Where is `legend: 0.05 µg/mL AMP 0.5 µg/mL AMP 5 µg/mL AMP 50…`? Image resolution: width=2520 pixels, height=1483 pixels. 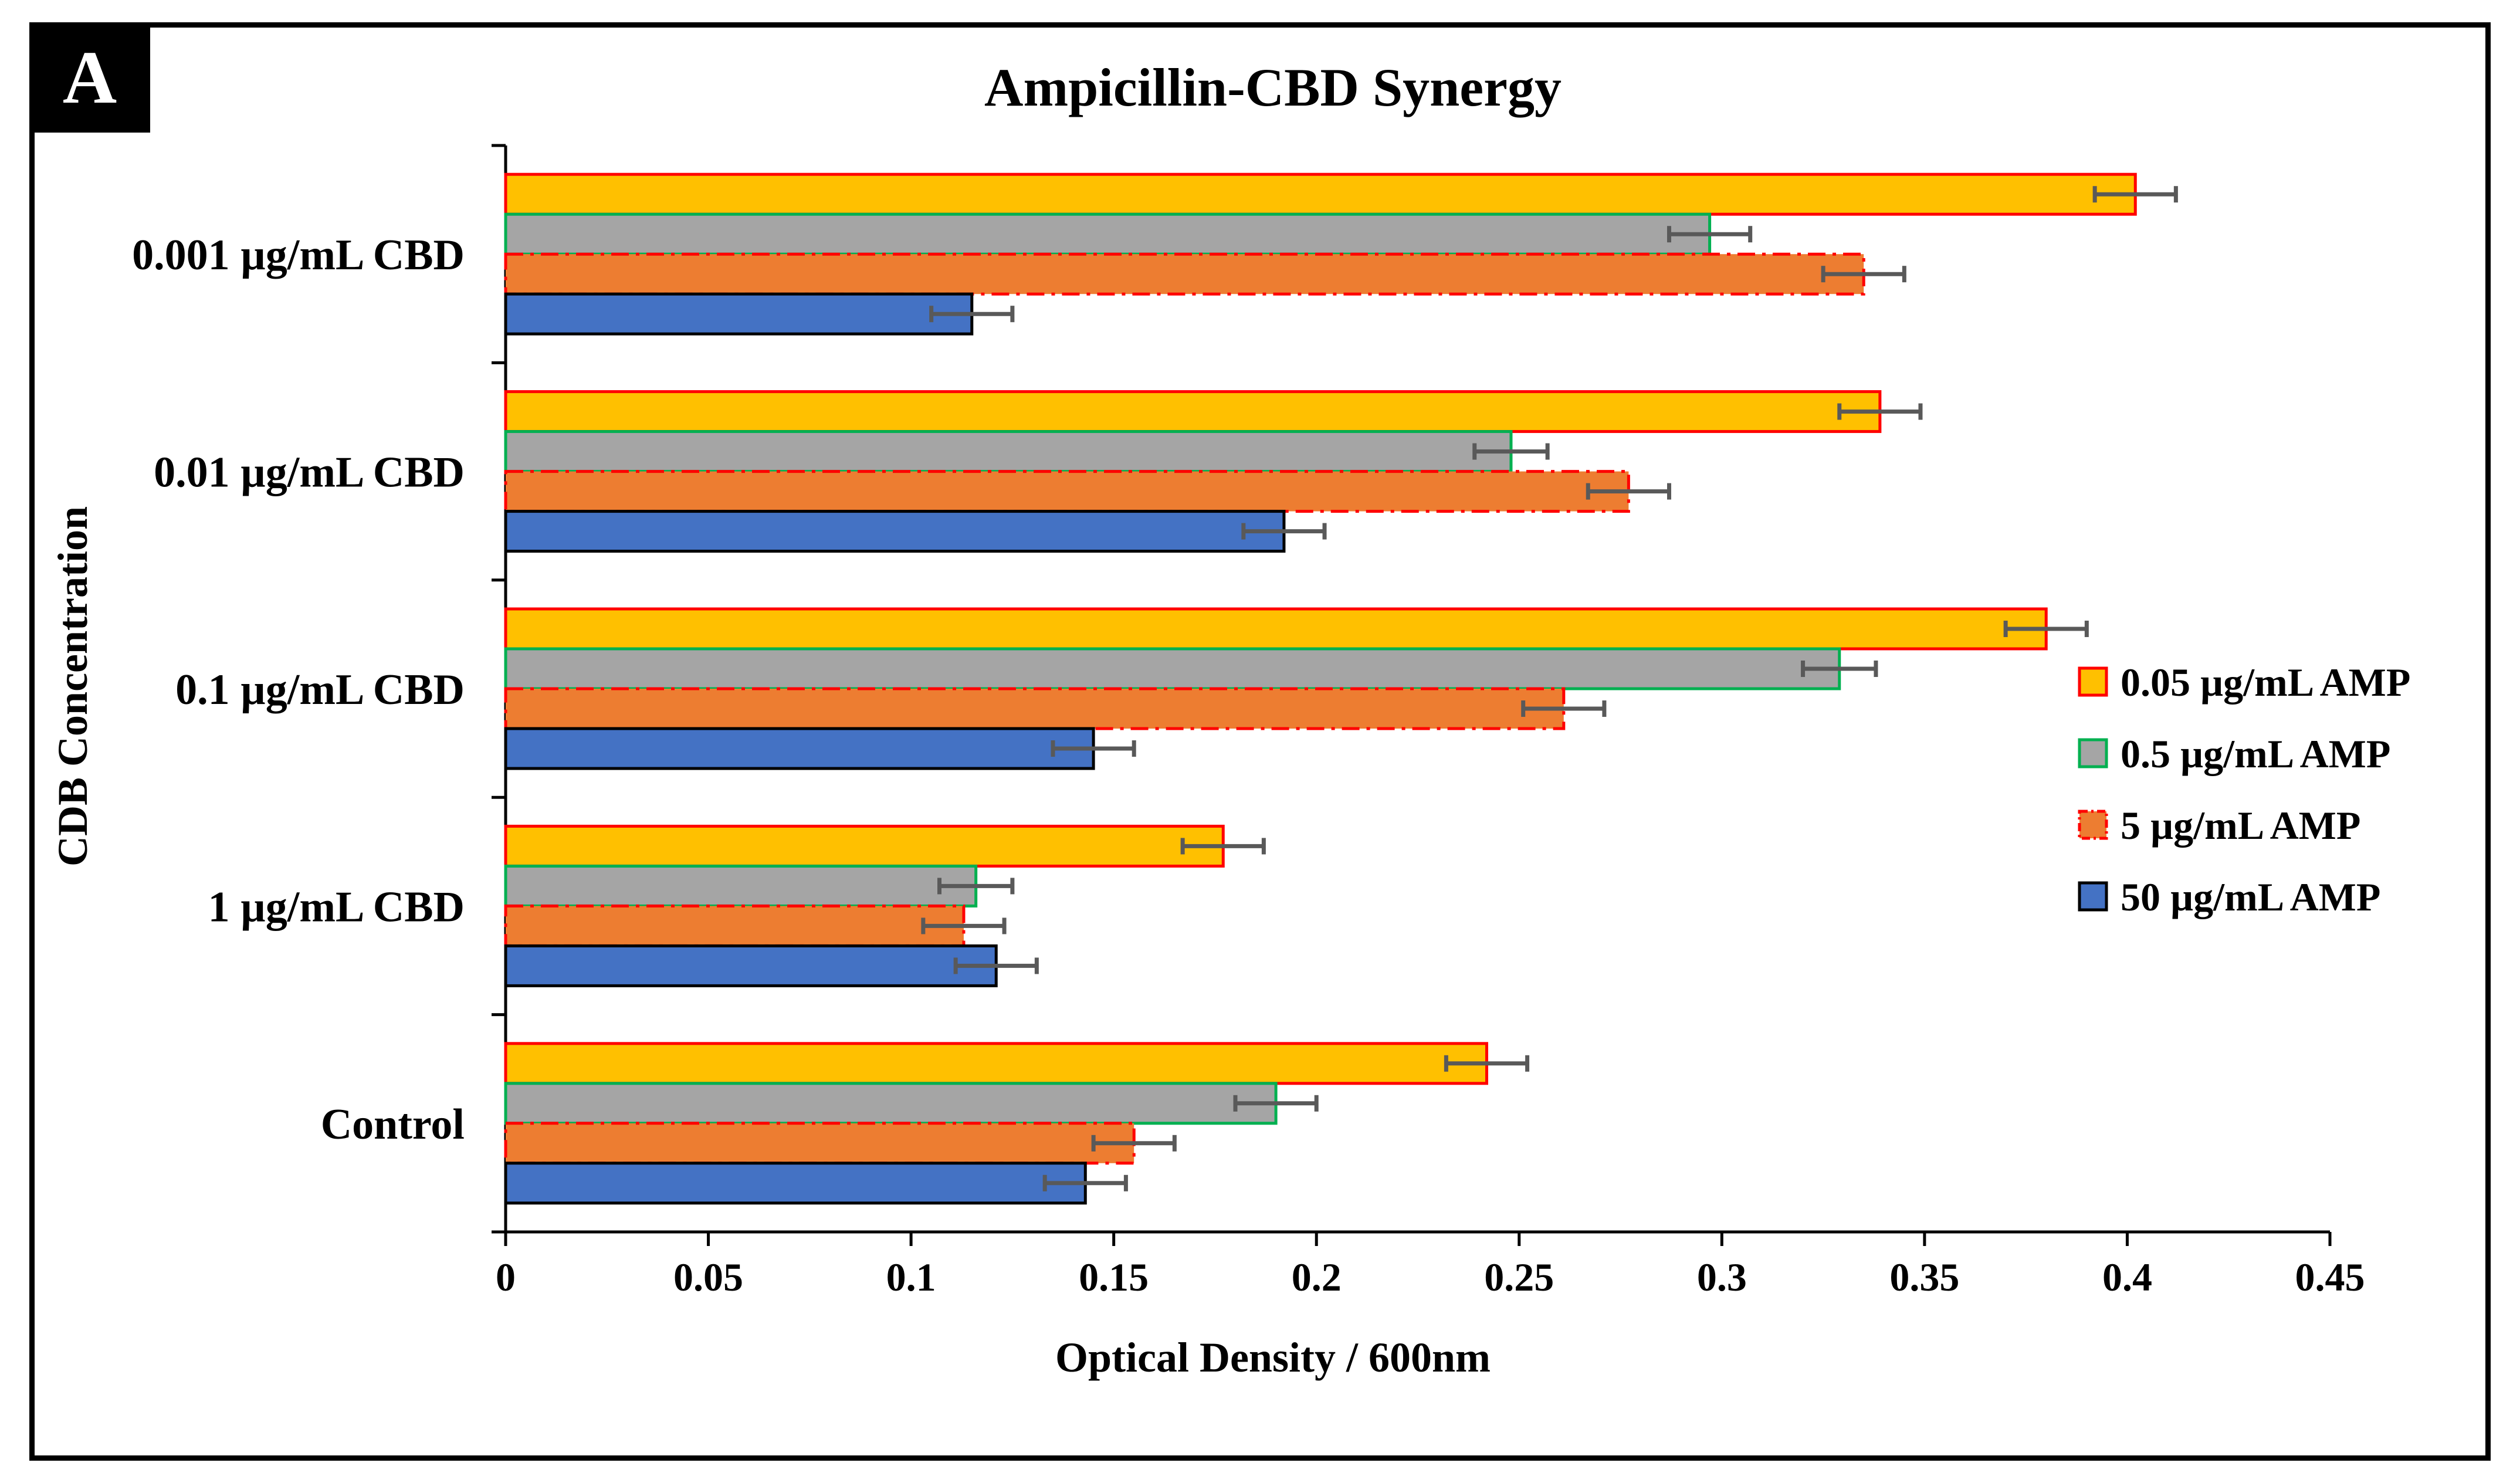 legend: 0.05 µg/mL AMP 0.5 µg/mL AMP 5 µg/mL AMP 50… is located at coordinates (2244, 789).